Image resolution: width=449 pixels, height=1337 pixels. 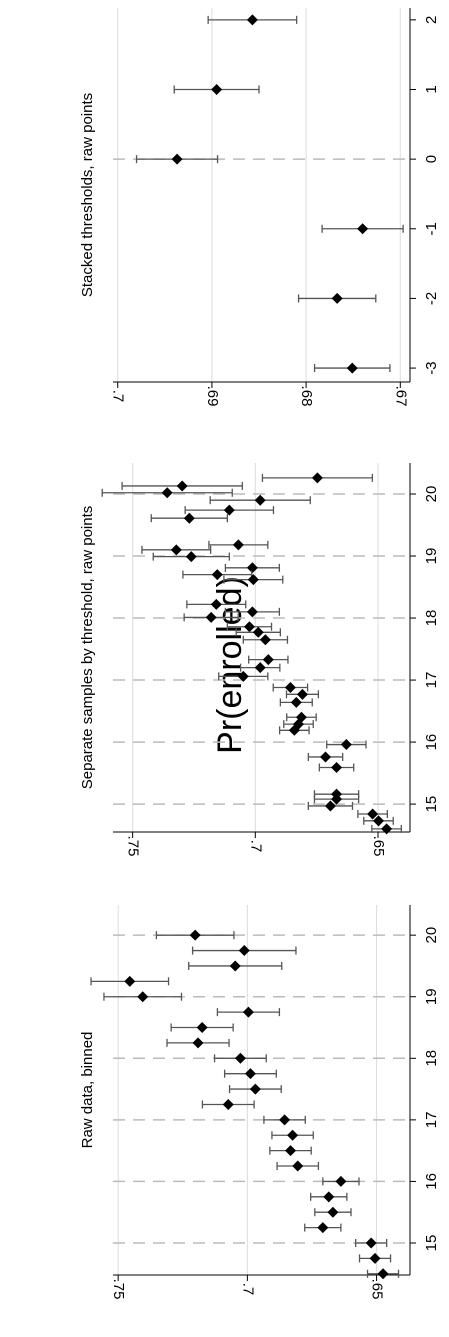 I want to click on x-tick-label: -3, so click(x=431, y=367).